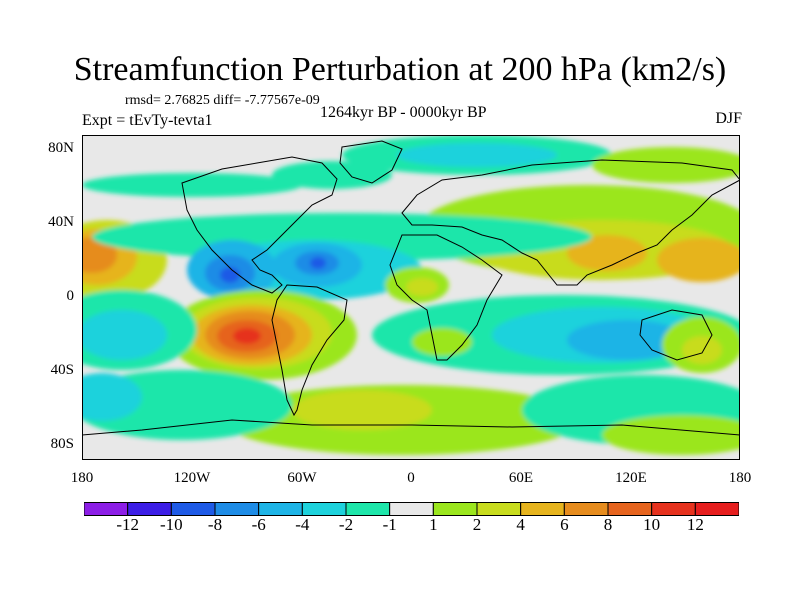 The width and height of the screenshot is (800, 600). I want to click on colorbar-label: -1, so click(389, 524).